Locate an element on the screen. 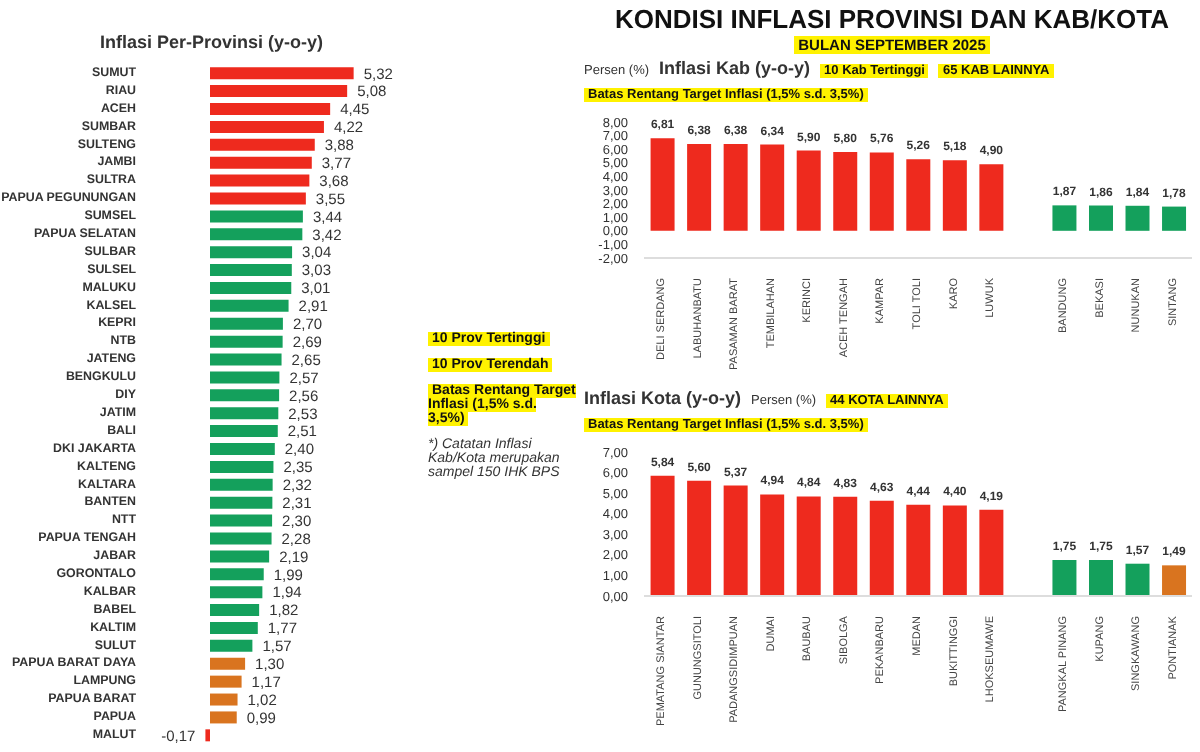 This screenshot has height=752, width=1200. chart-title: Inflasi Per-Provinsi (y-o-y) is located at coordinates (213, 44).